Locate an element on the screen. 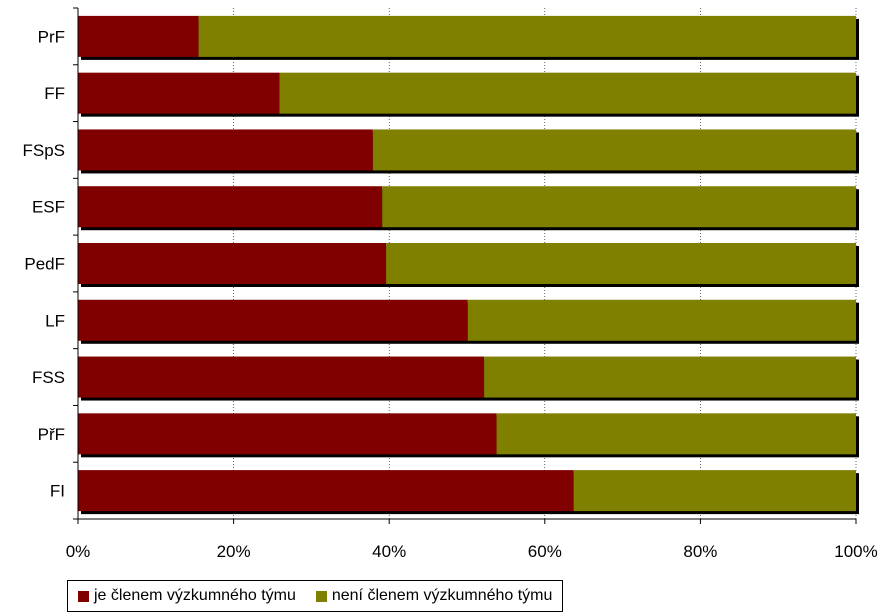  x-tick-label-5: 100% is located at coordinates (855, 551).